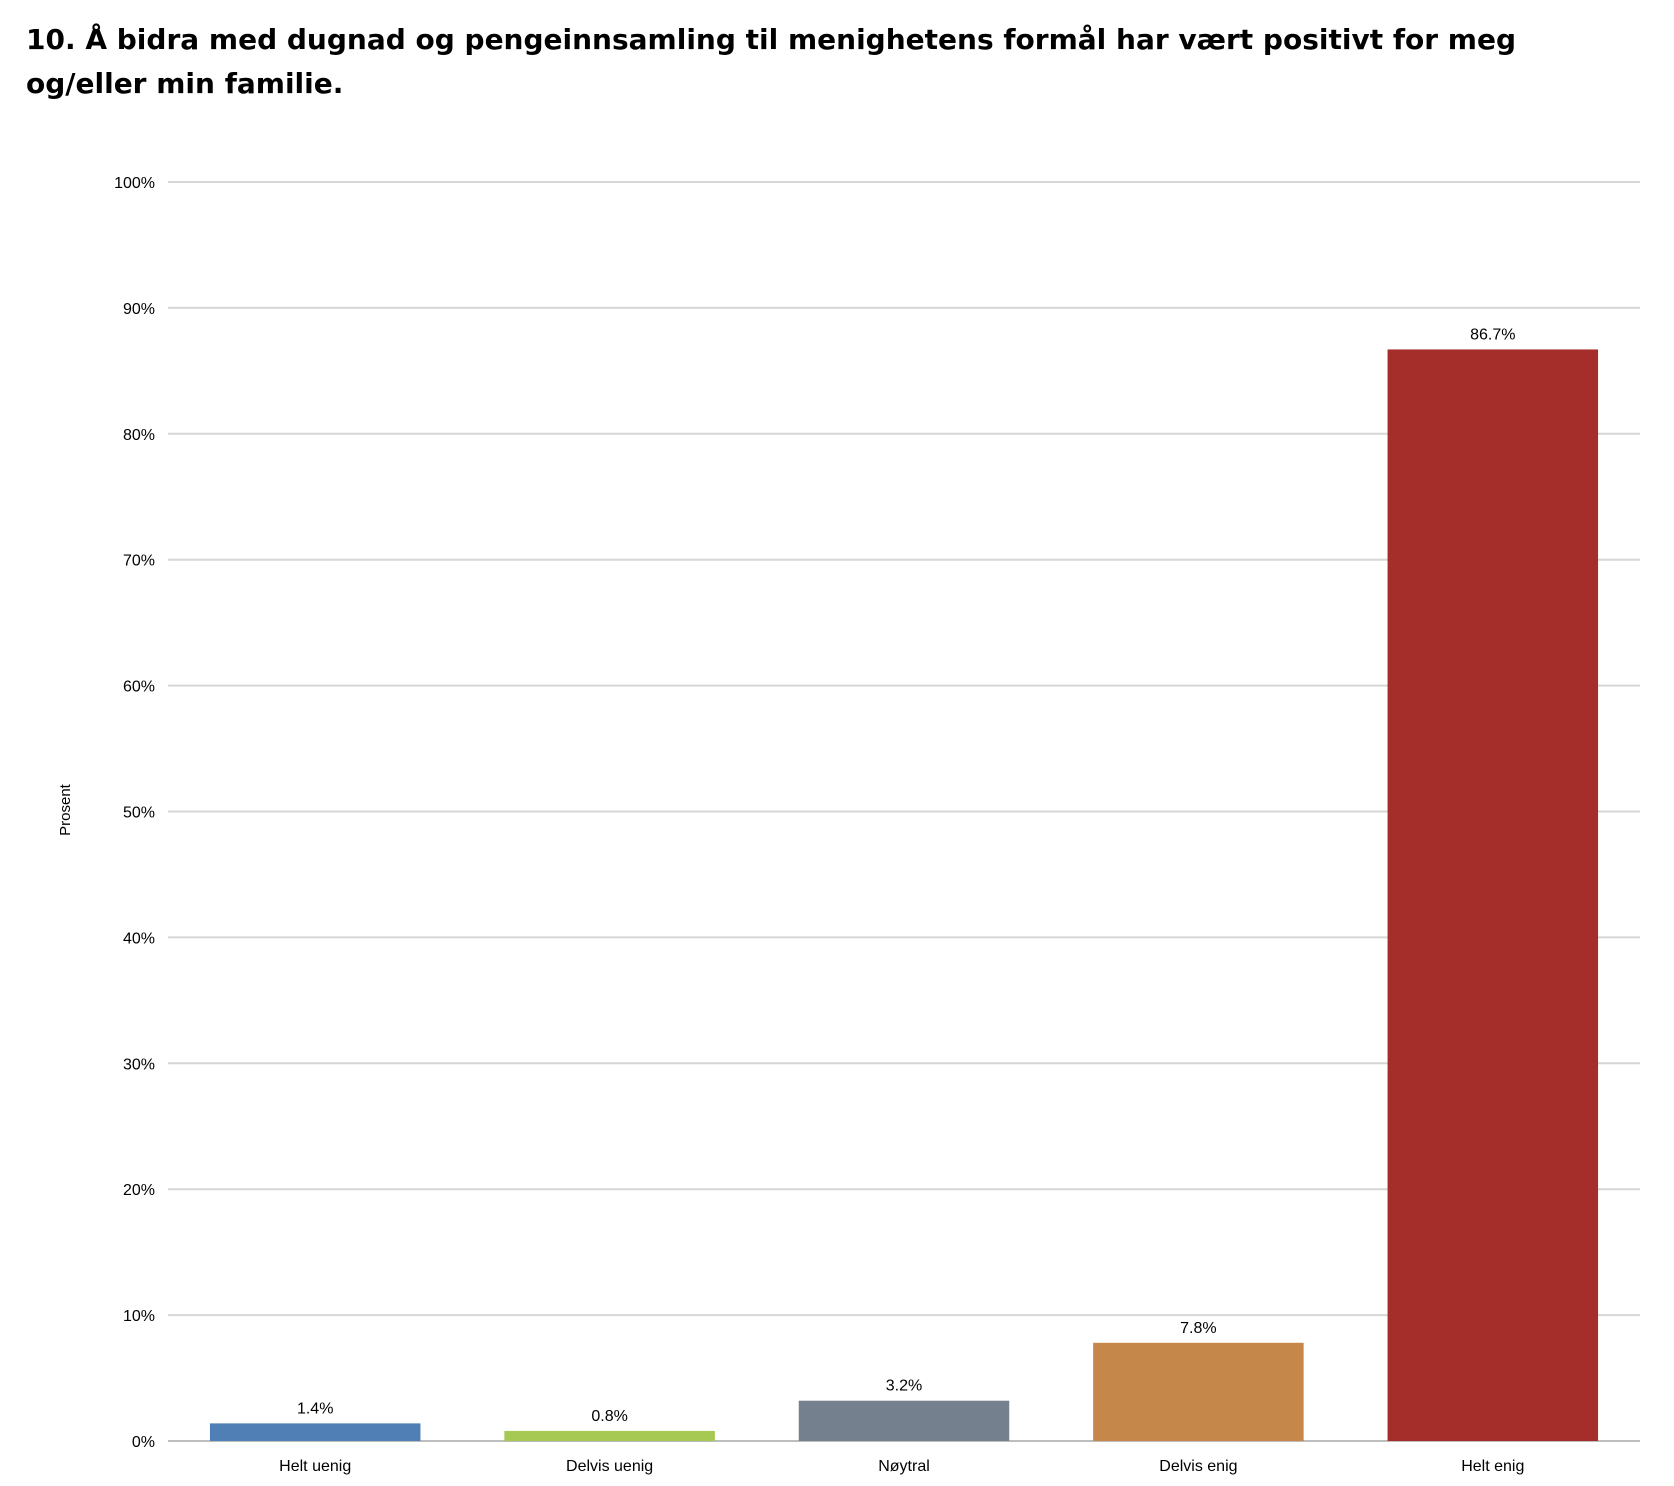 This screenshot has height=1486, width=1674. Describe the element at coordinates (609, 1416) in the screenshot. I see `data-label: 0.8%` at that location.